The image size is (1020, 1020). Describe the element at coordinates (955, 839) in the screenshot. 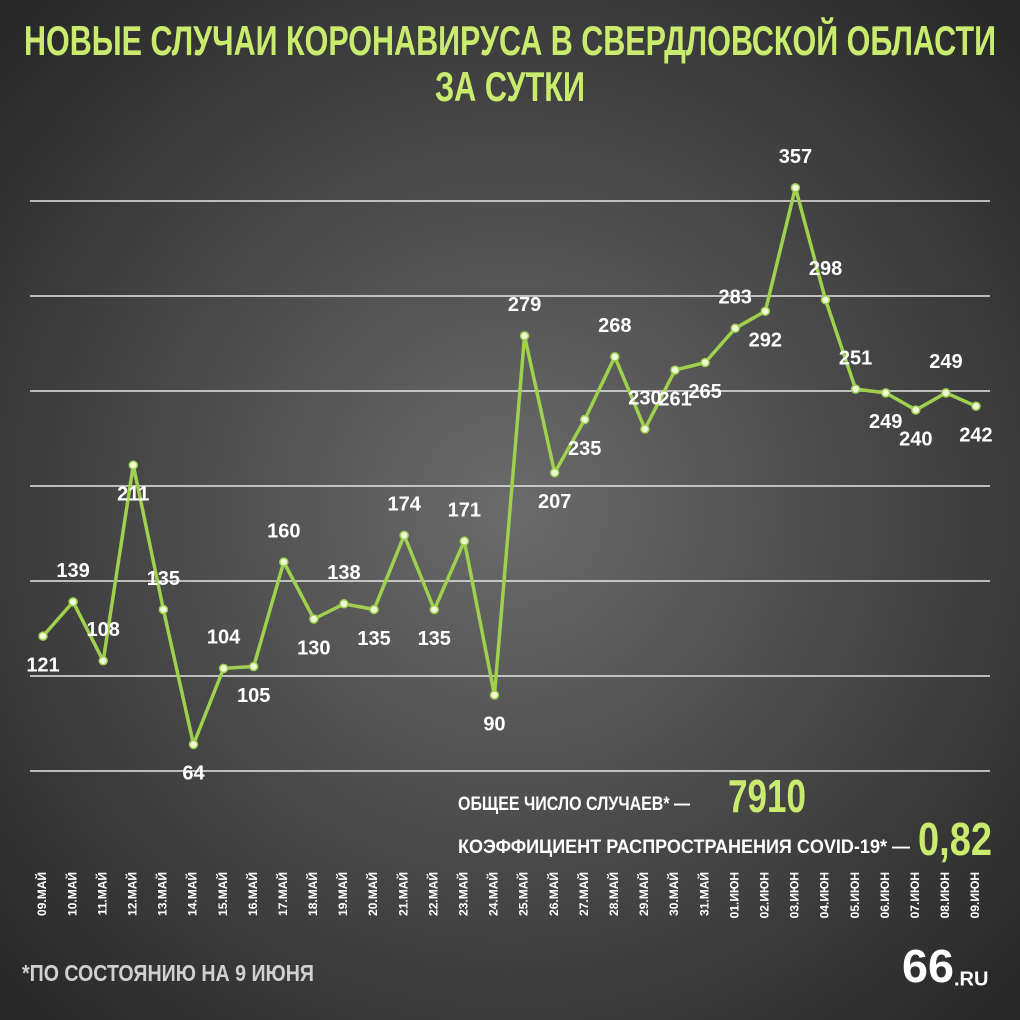

I see `stat-value: 0,82` at that location.